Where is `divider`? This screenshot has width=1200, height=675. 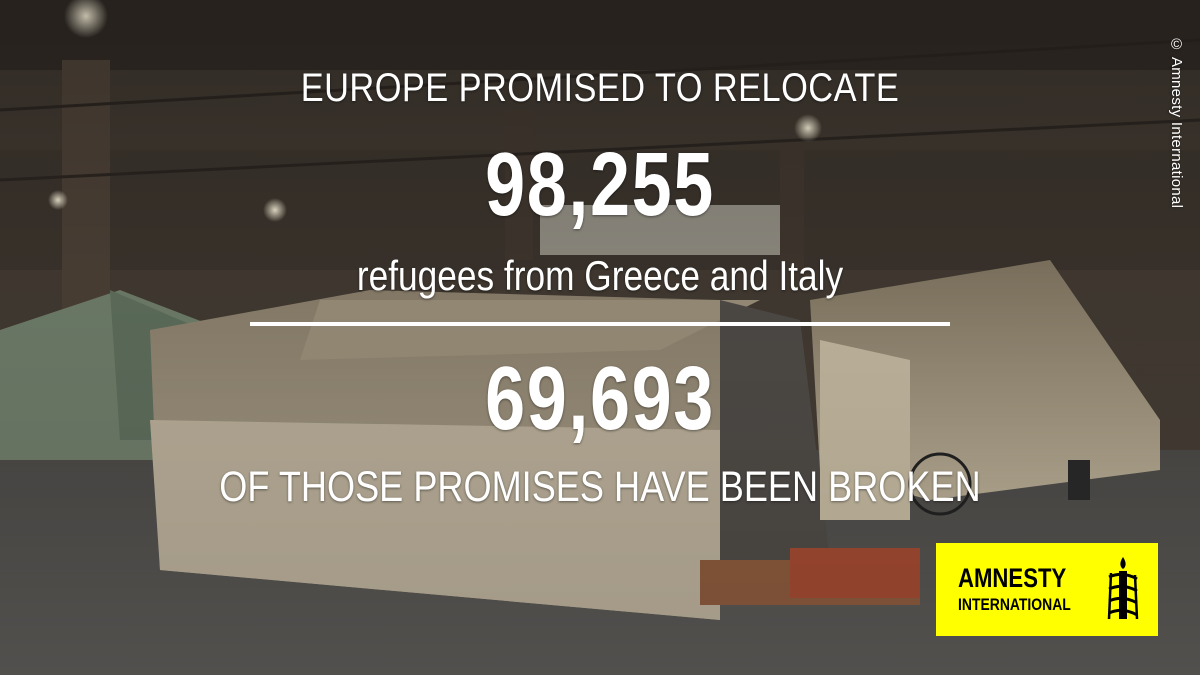 divider is located at coordinates (600, 324).